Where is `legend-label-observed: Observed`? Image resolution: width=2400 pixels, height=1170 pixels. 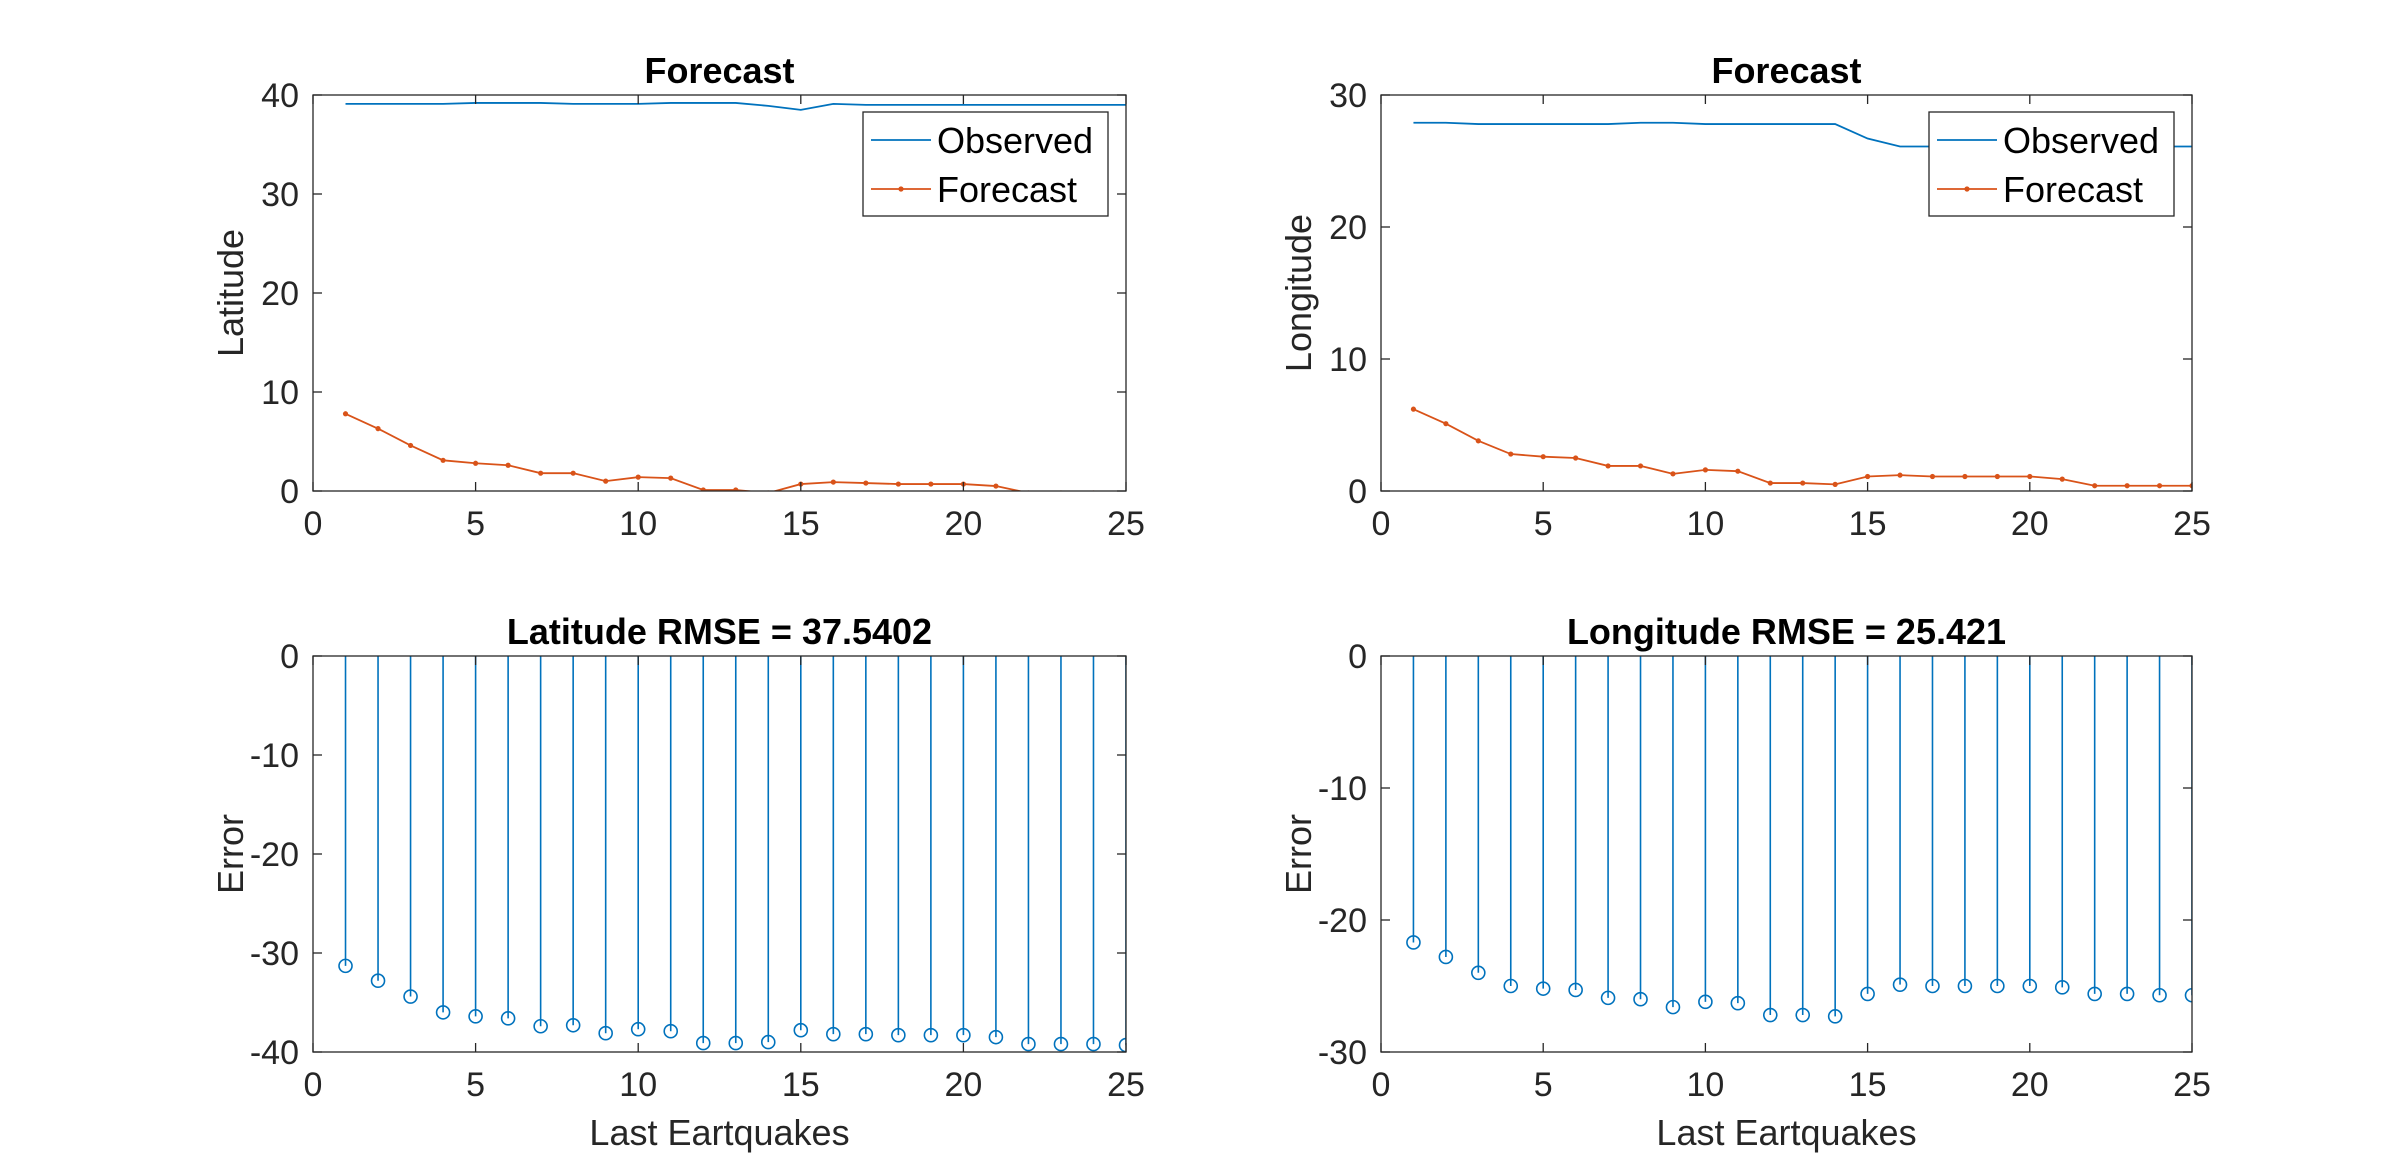 legend-label-observed: Observed is located at coordinates (2081, 140).